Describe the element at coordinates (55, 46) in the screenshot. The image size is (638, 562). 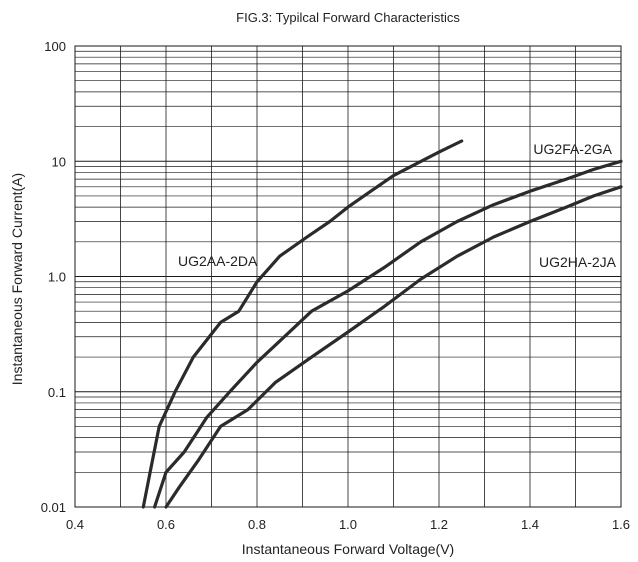
I see `y-tick-label: 100` at that location.